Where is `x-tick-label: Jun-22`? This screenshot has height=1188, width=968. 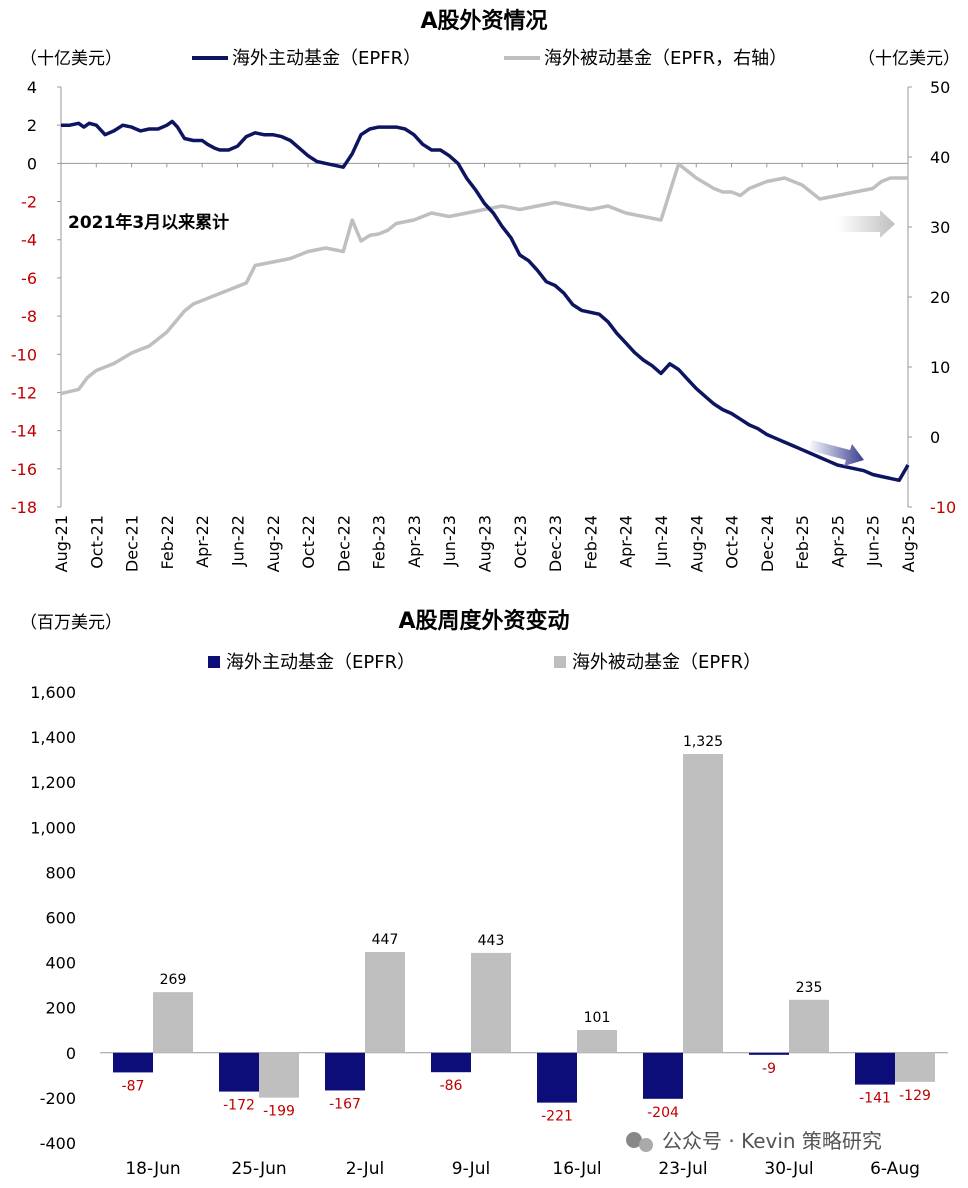
x-tick-label: Jun-22 is located at coordinates (237, 541).